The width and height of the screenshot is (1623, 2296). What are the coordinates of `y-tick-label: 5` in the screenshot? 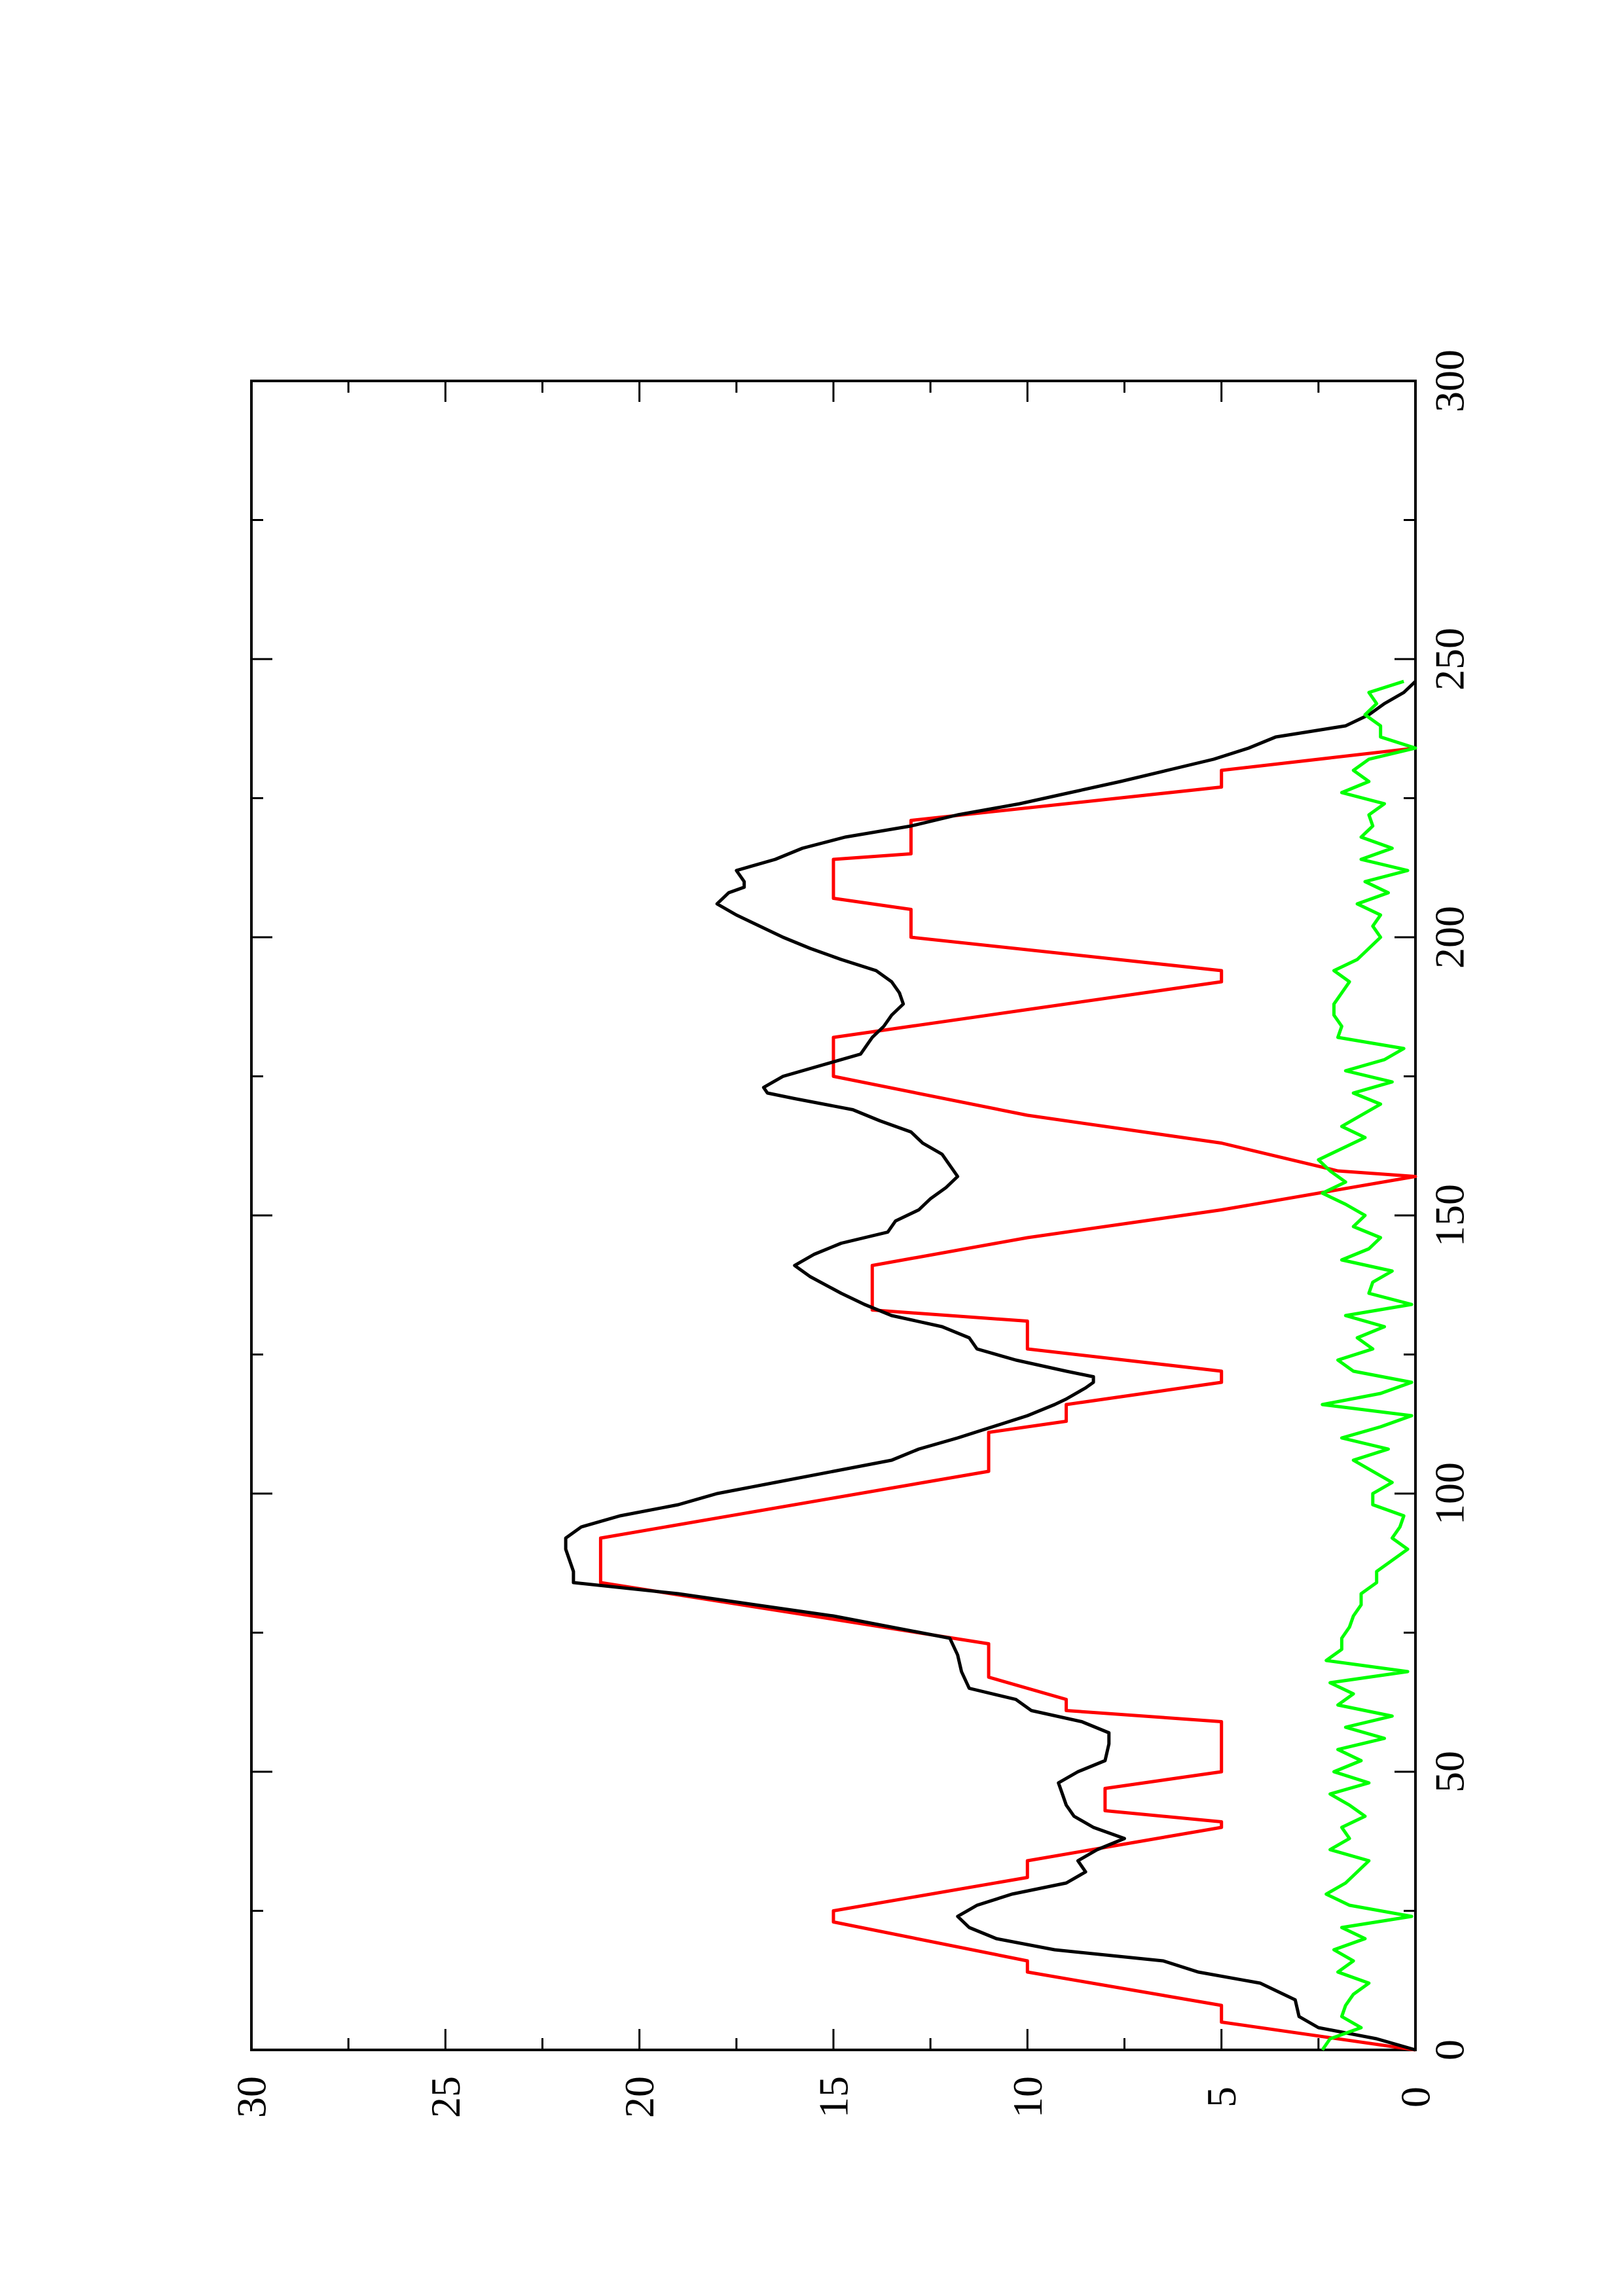 It's located at (1221, 2097).